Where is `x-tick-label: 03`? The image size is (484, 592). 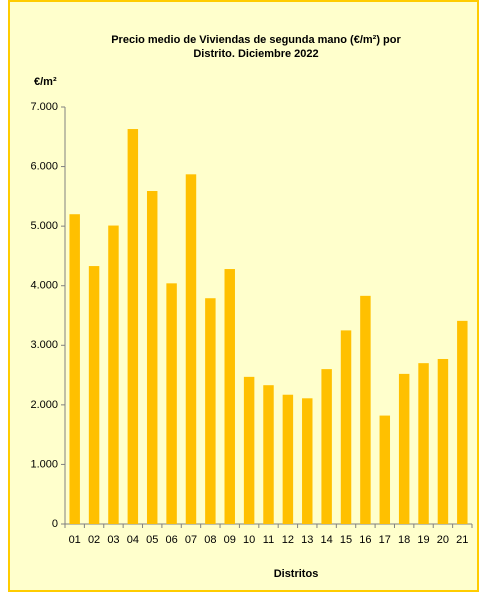
x-tick-label: 03 is located at coordinates (113, 540).